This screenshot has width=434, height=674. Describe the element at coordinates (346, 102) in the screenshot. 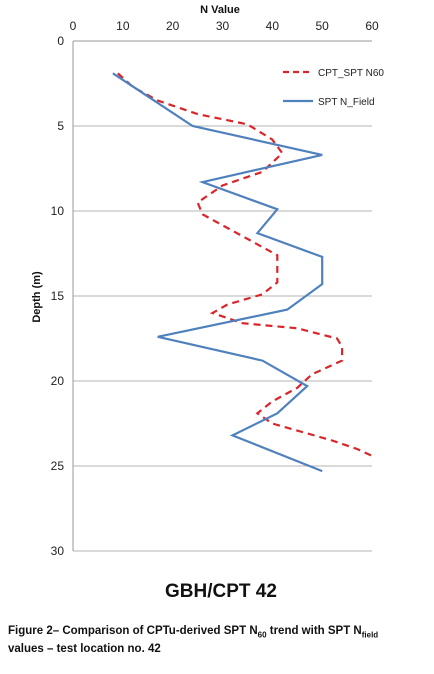

I see `legend-label-spt: SPT N_Field` at that location.